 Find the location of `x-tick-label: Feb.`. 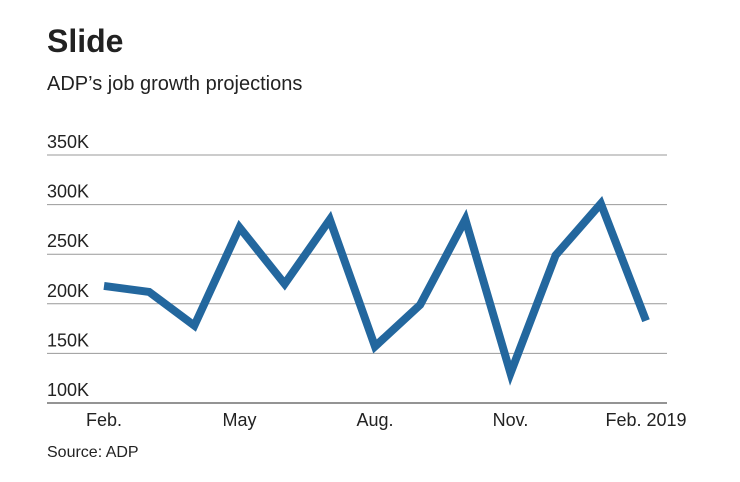

x-tick-label: Feb. is located at coordinates (104, 420).